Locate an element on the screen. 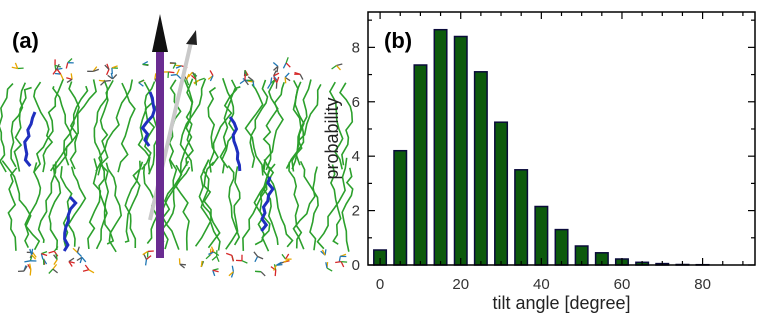 The width and height of the screenshot is (758, 320). y-tick-label: 4 is located at coordinates (356, 156).